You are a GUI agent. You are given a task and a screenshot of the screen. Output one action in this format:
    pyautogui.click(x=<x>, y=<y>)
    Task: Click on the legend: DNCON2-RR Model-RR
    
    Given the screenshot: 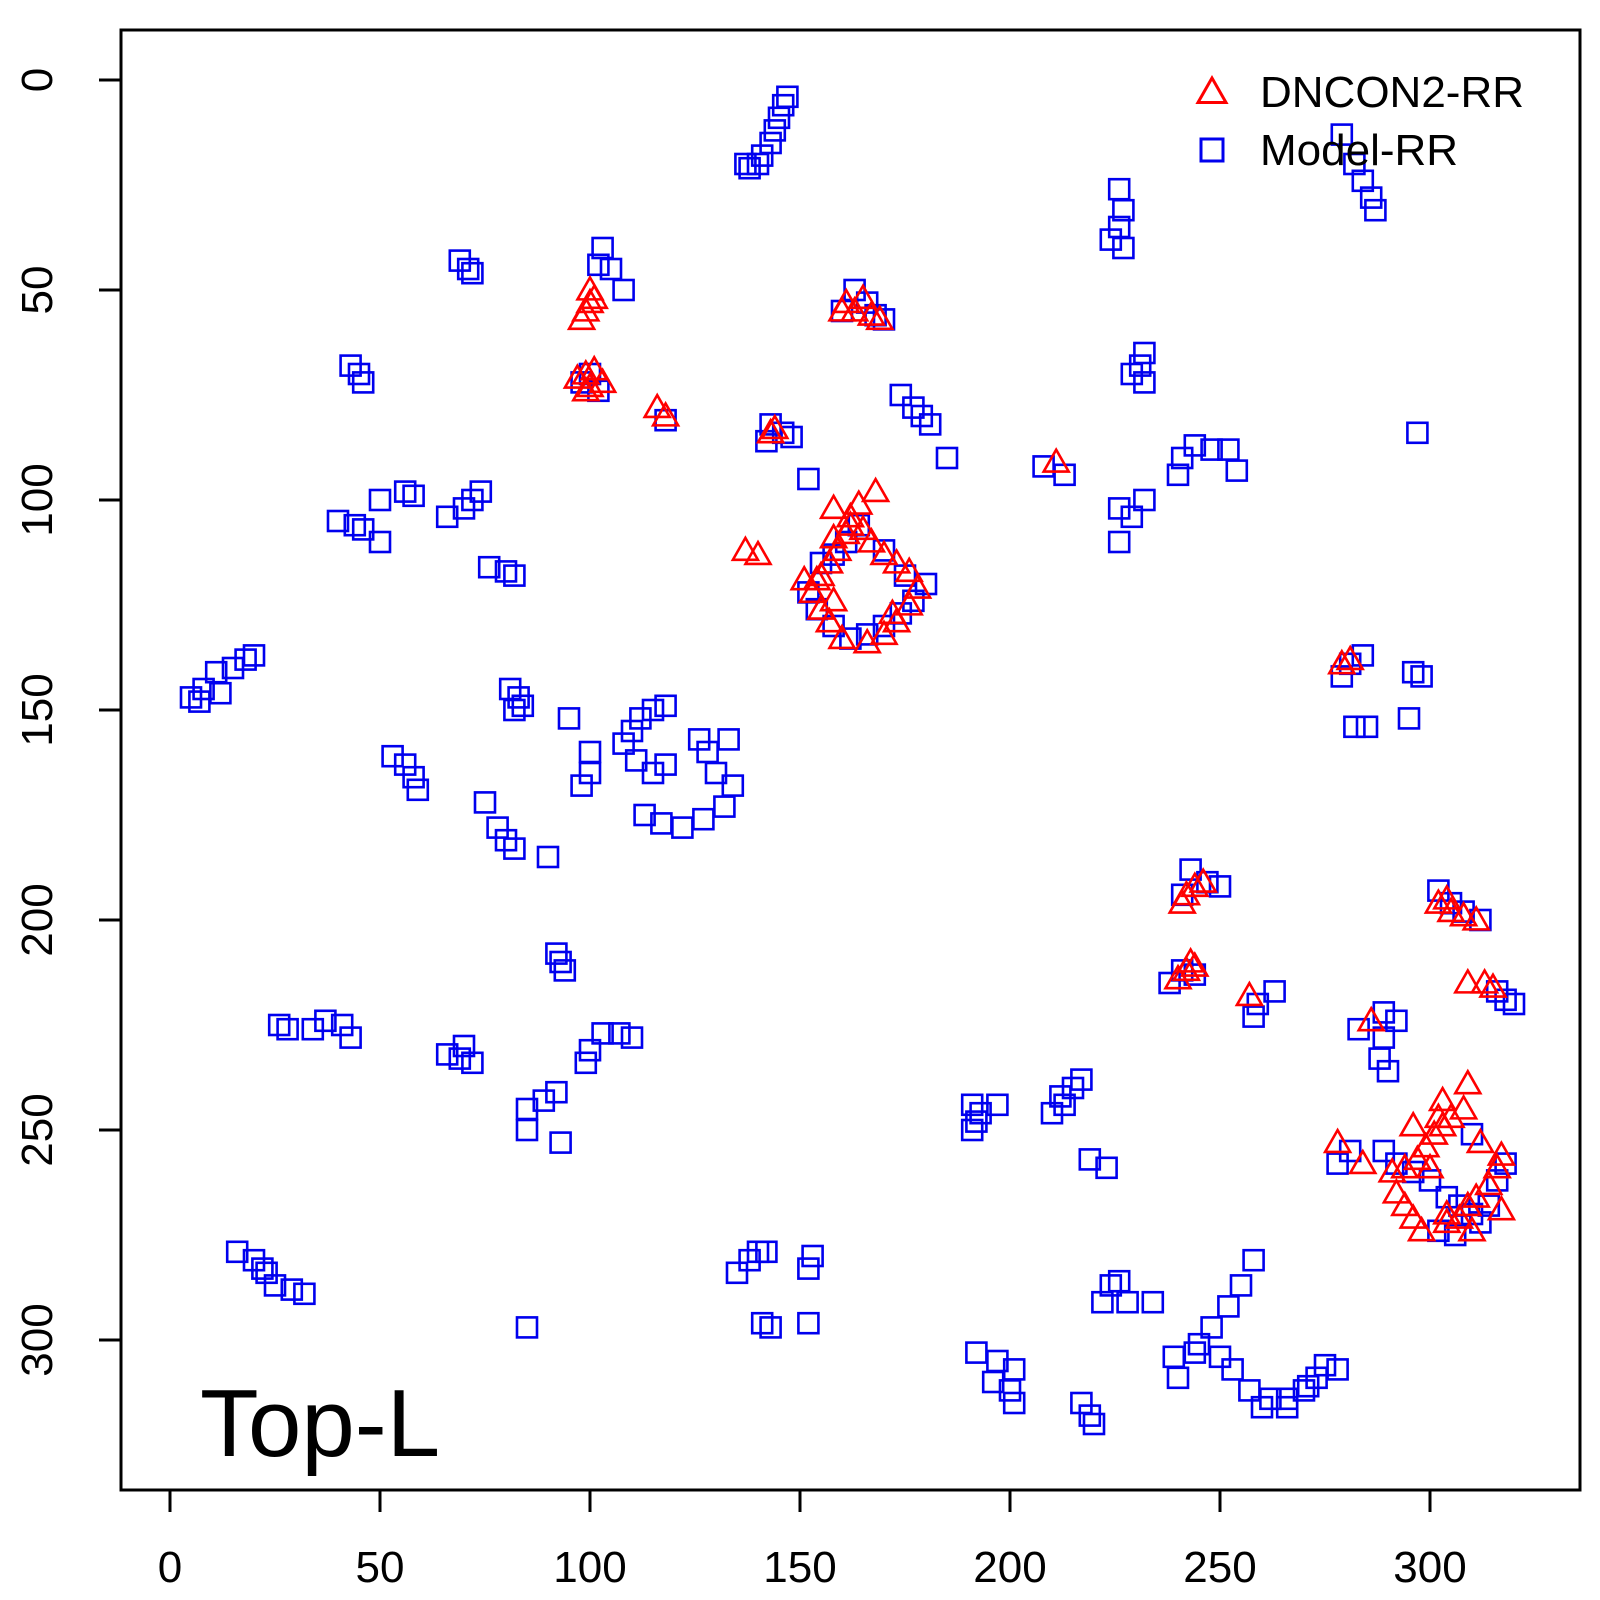 What is the action you would take?
    pyautogui.click(x=1359, y=121)
    